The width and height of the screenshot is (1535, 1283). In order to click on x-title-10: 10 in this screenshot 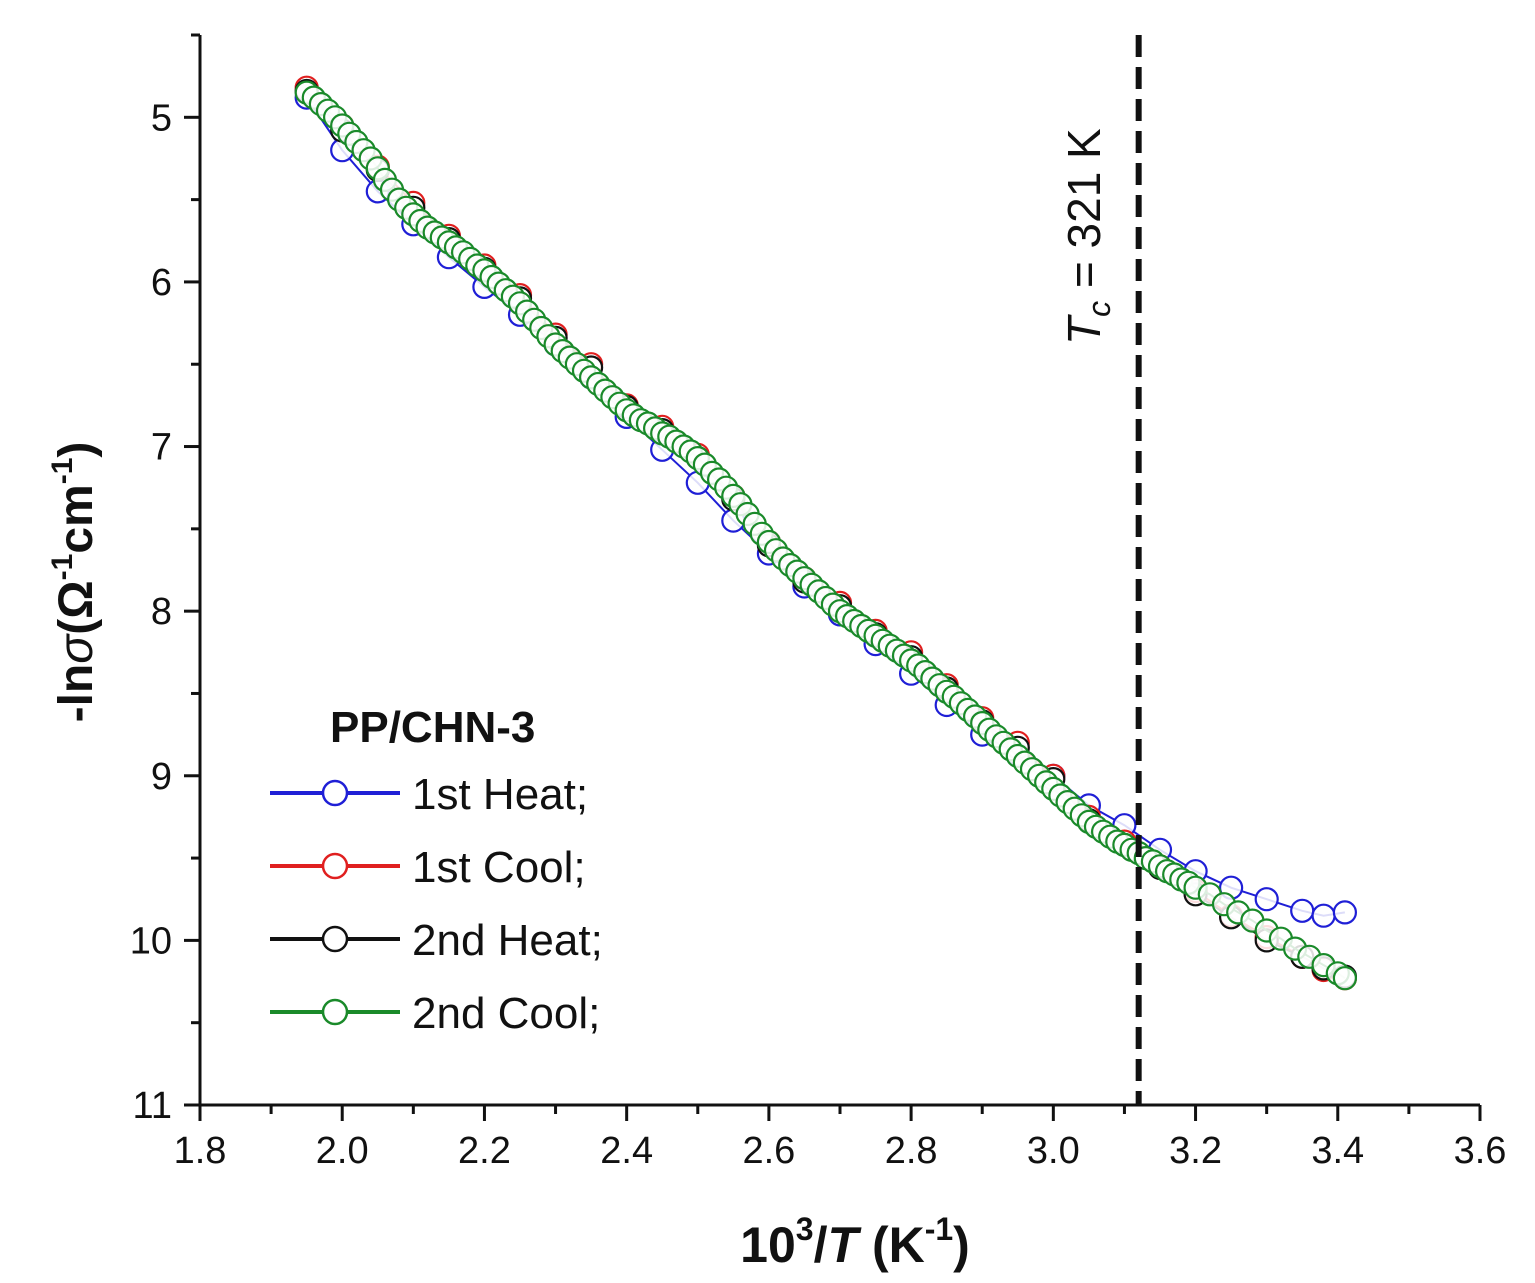, I will do `click(768, 1245)`.